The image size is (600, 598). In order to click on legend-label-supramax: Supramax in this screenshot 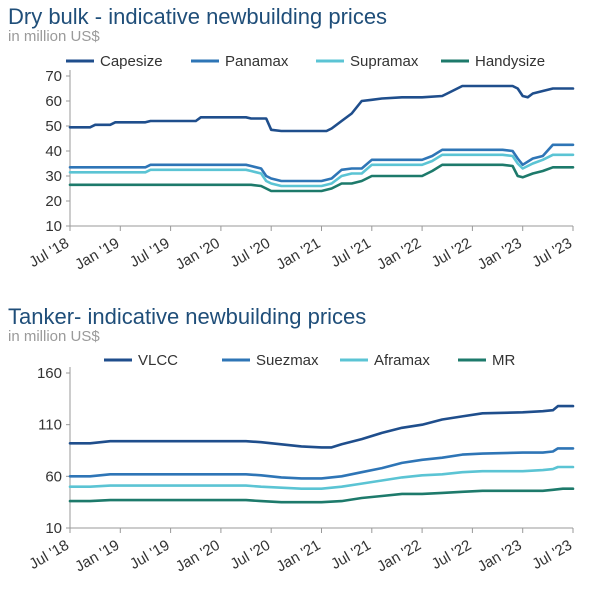, I will do `click(384, 61)`.